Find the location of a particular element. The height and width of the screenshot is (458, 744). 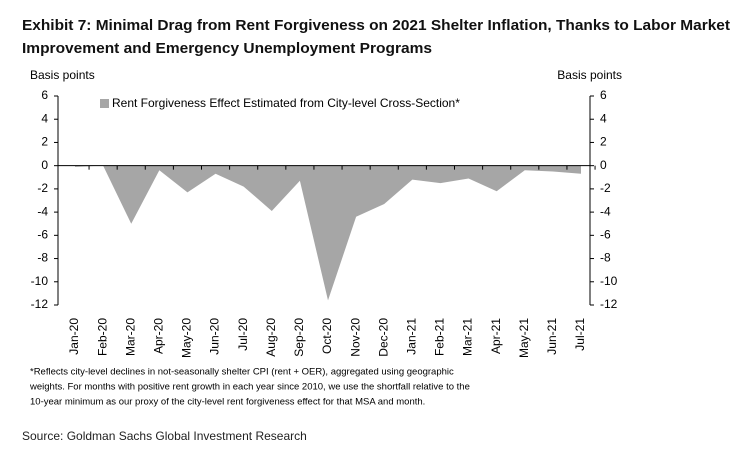

y2-tick-label: -4 is located at coordinates (605, 211).